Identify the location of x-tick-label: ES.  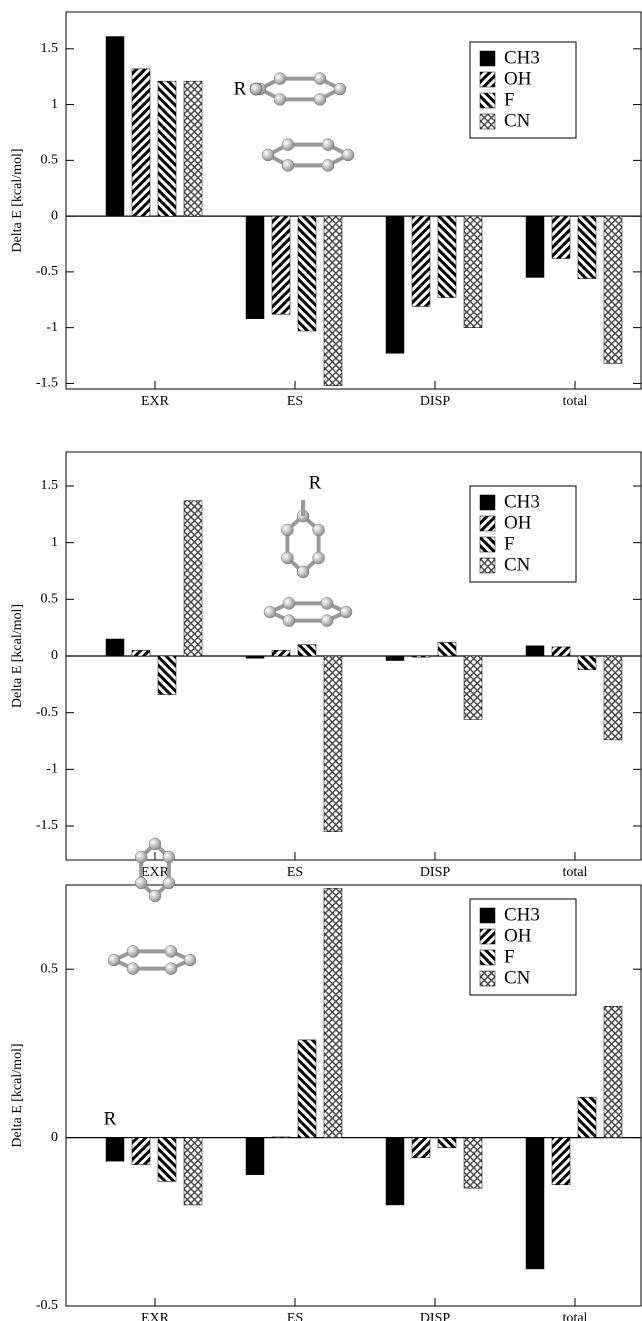
(295, 1316).